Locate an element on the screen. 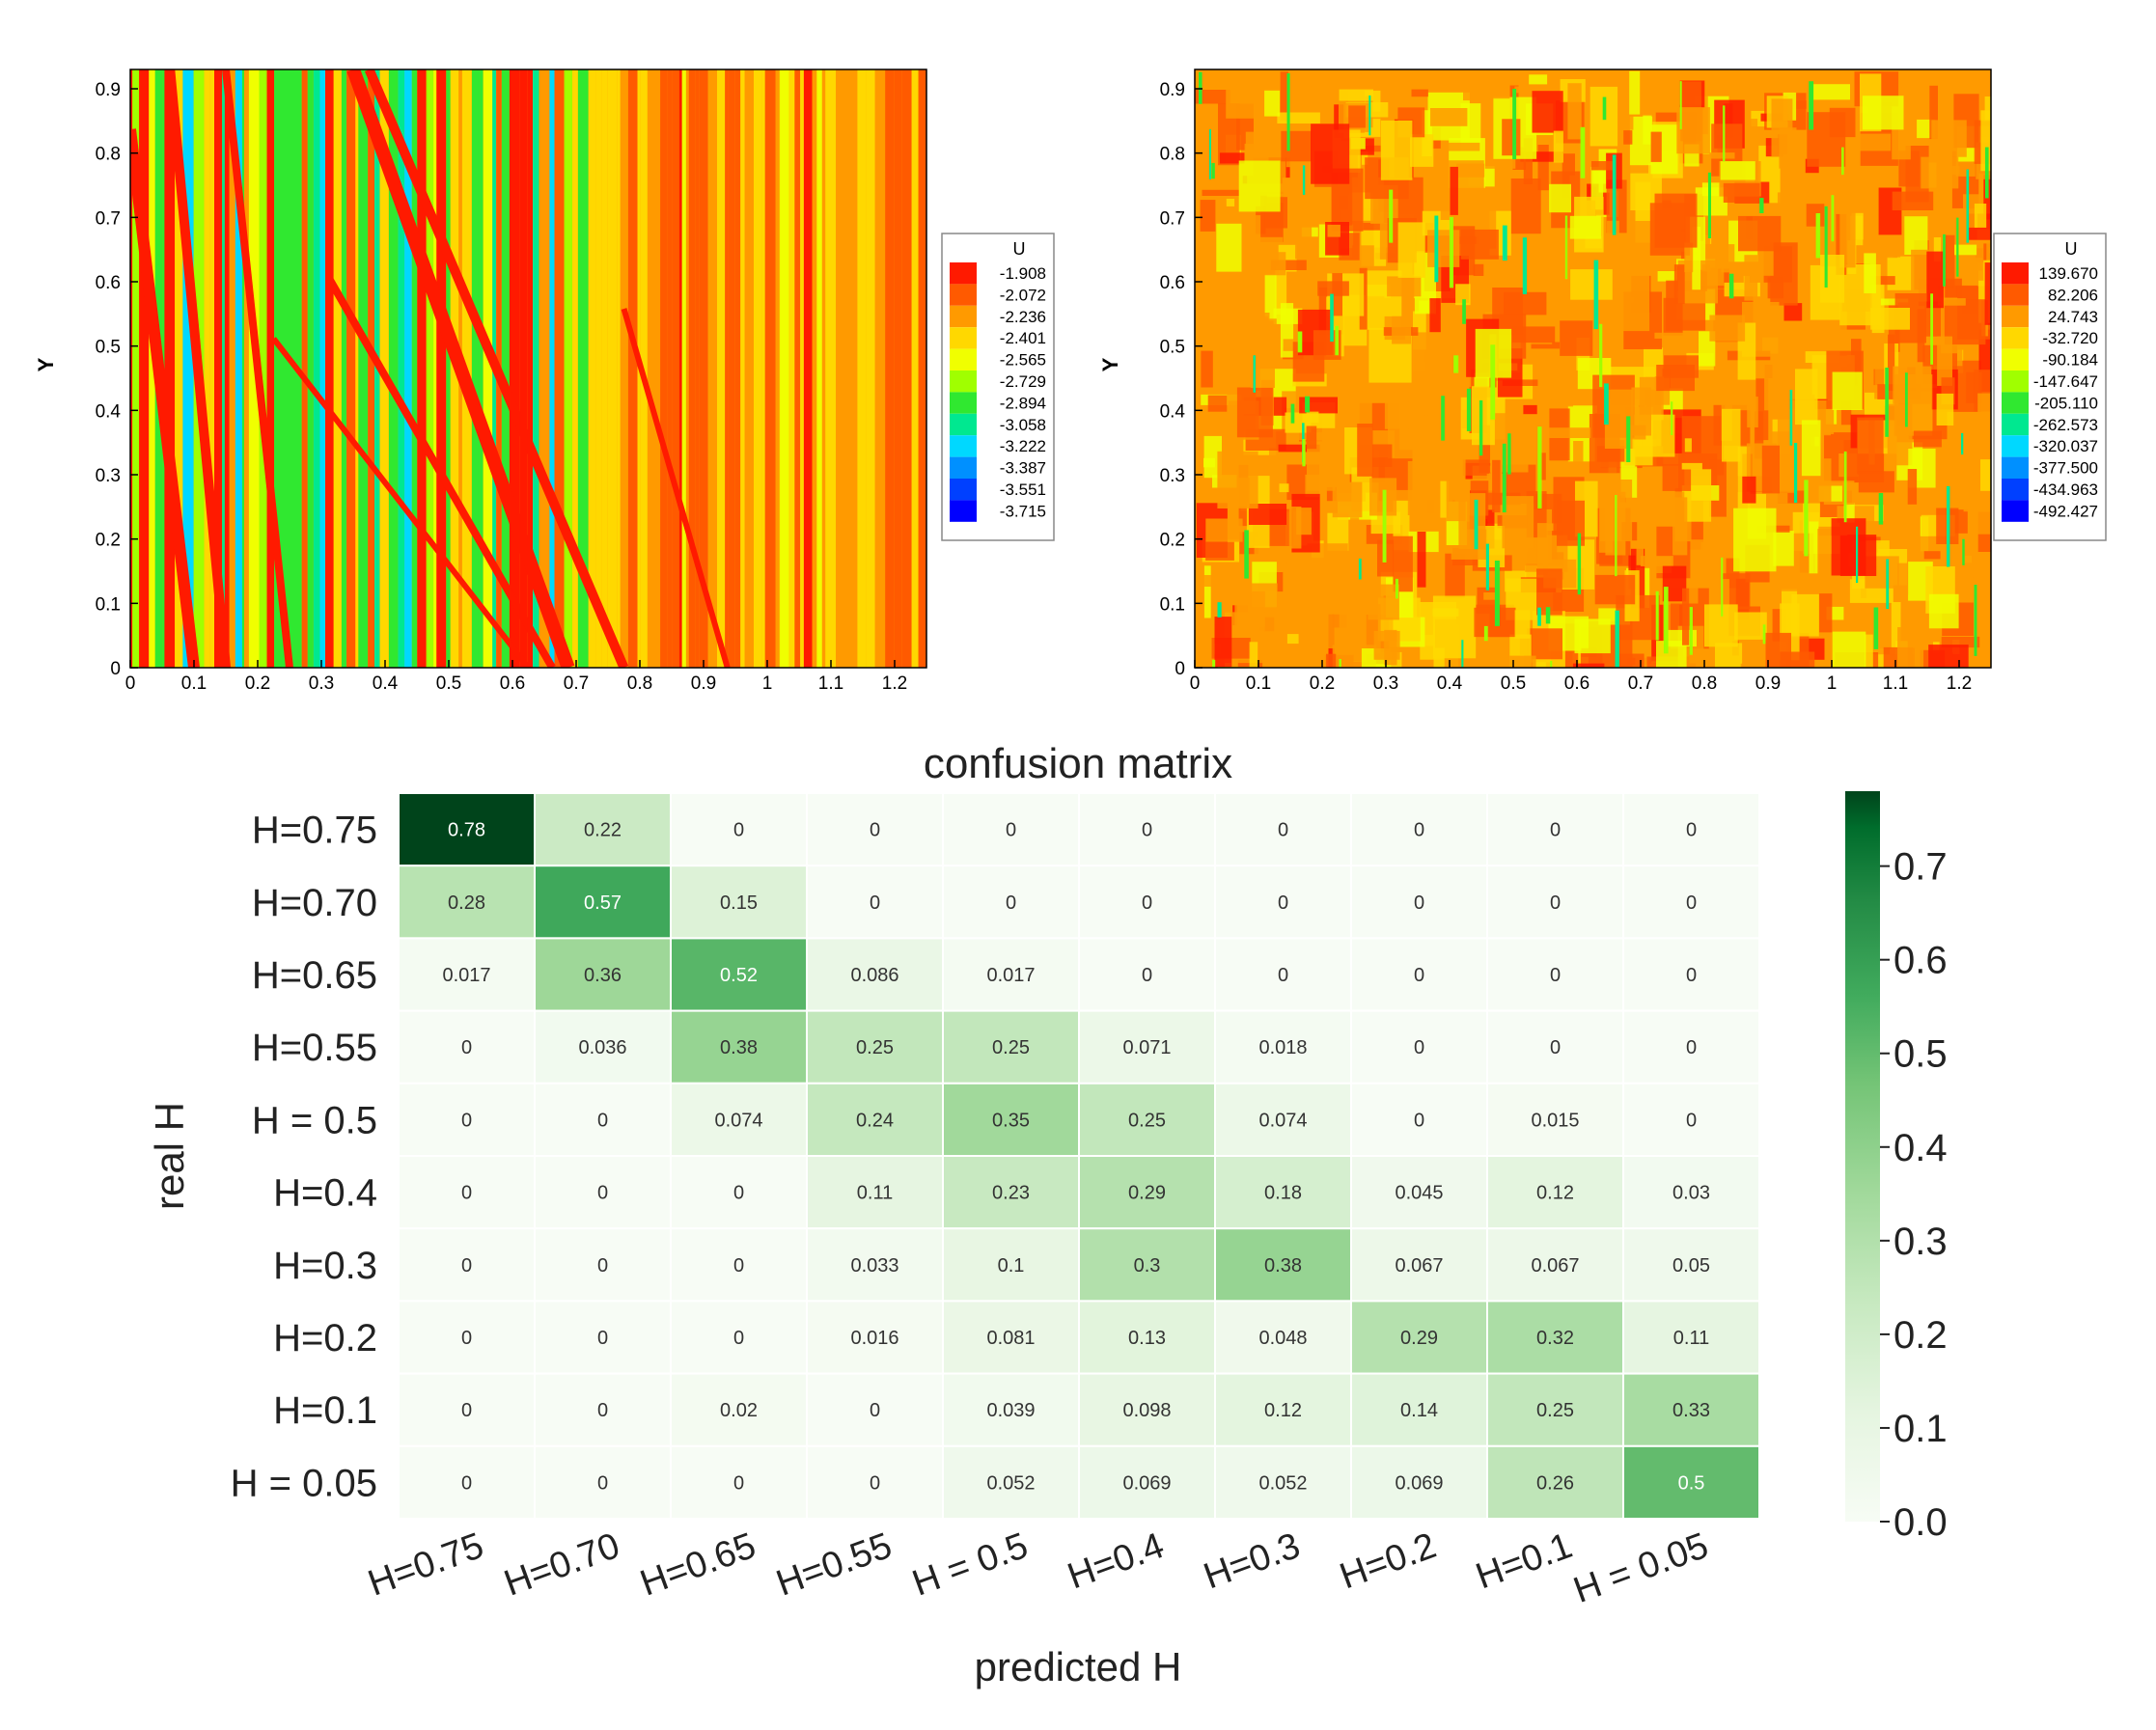 This screenshot has height=1730, width=2156. y-tick-label: 0.9 is located at coordinates (108, 90).